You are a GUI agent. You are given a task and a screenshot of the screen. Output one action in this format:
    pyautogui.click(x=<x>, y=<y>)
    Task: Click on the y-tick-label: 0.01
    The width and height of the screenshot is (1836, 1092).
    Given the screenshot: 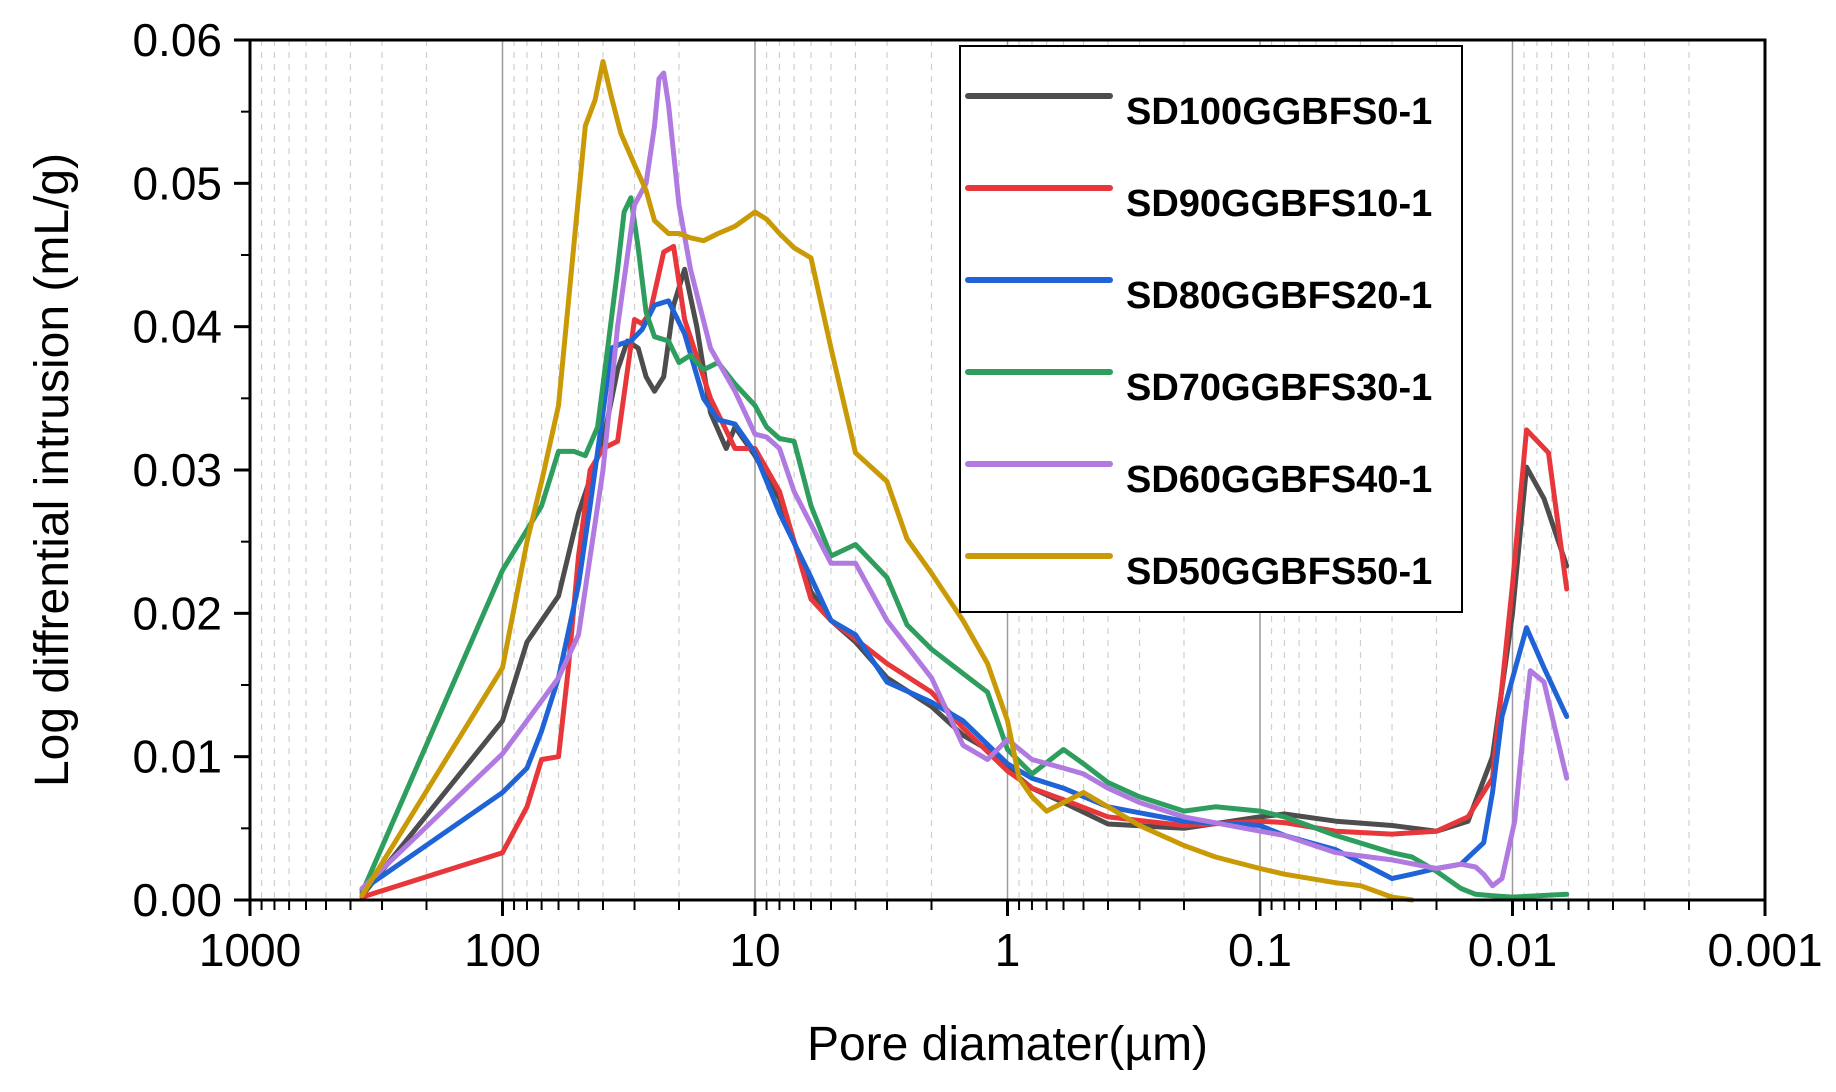 What is the action you would take?
    pyautogui.click(x=177, y=757)
    